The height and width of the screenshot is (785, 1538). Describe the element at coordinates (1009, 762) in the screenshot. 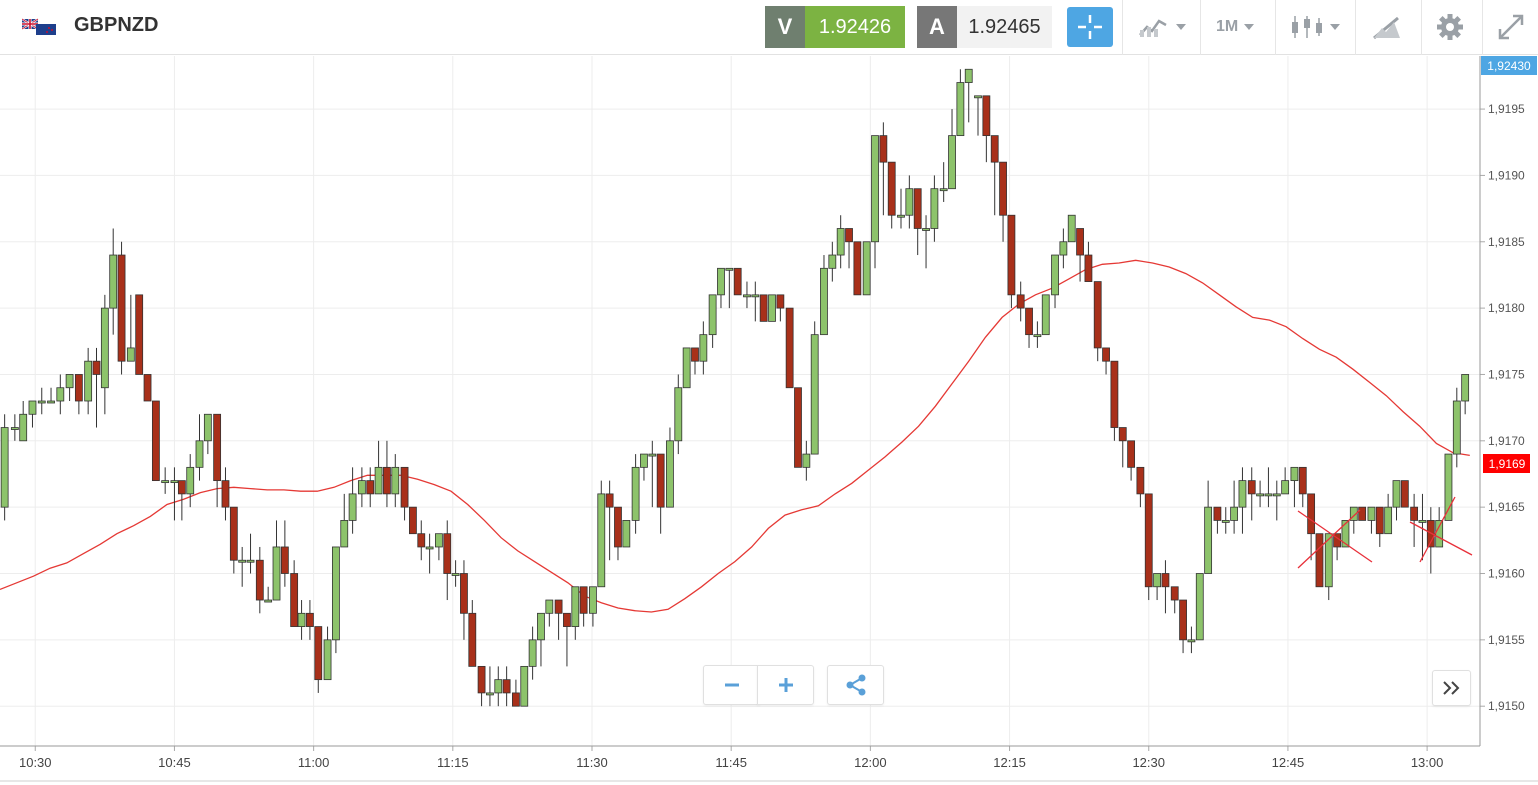

I see `x-tick-label: 12:15` at that location.